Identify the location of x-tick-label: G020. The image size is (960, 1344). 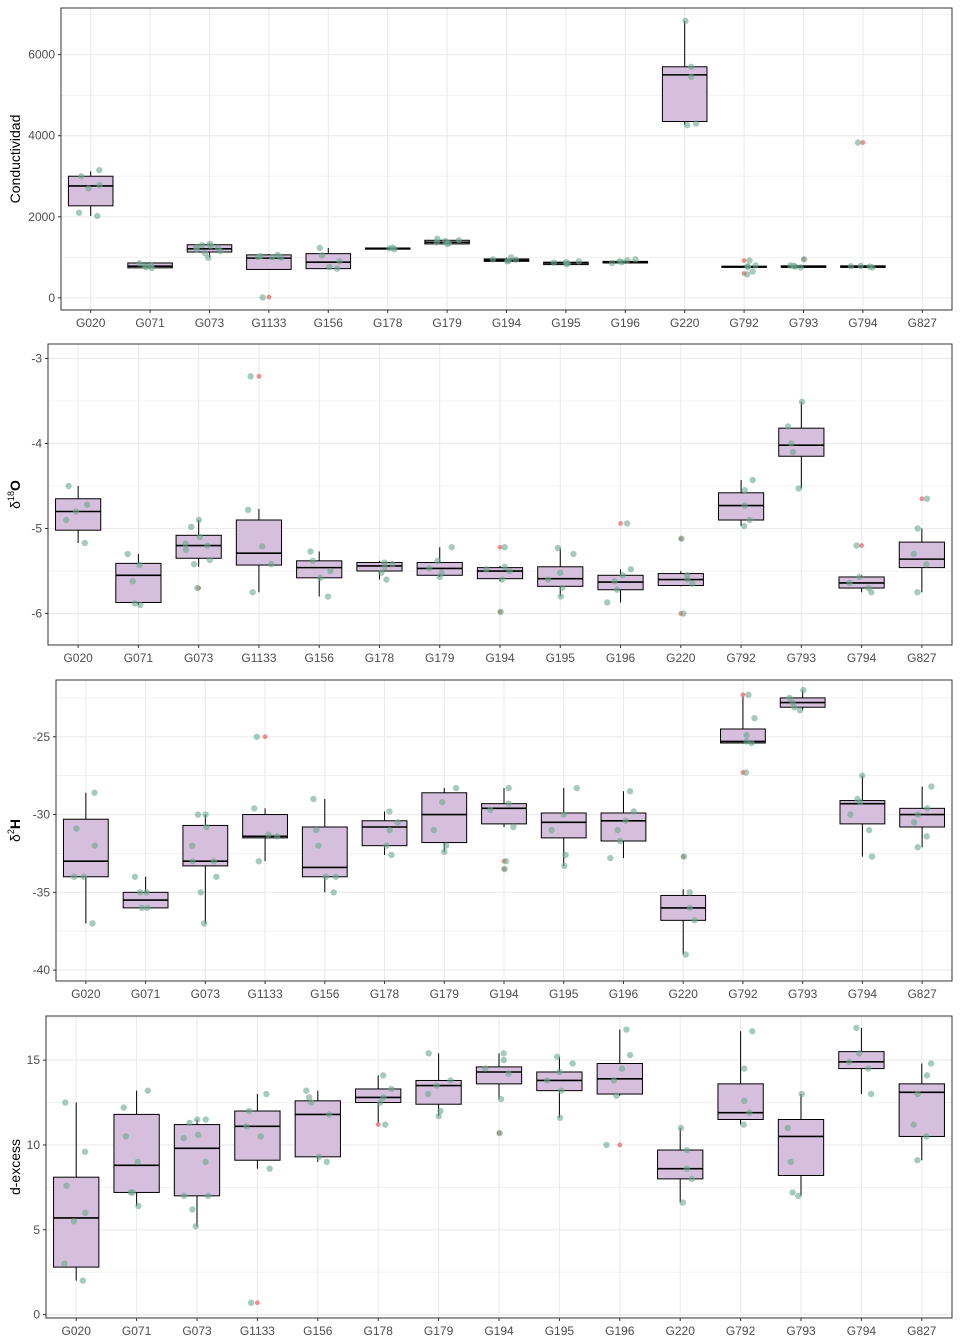
(91, 323).